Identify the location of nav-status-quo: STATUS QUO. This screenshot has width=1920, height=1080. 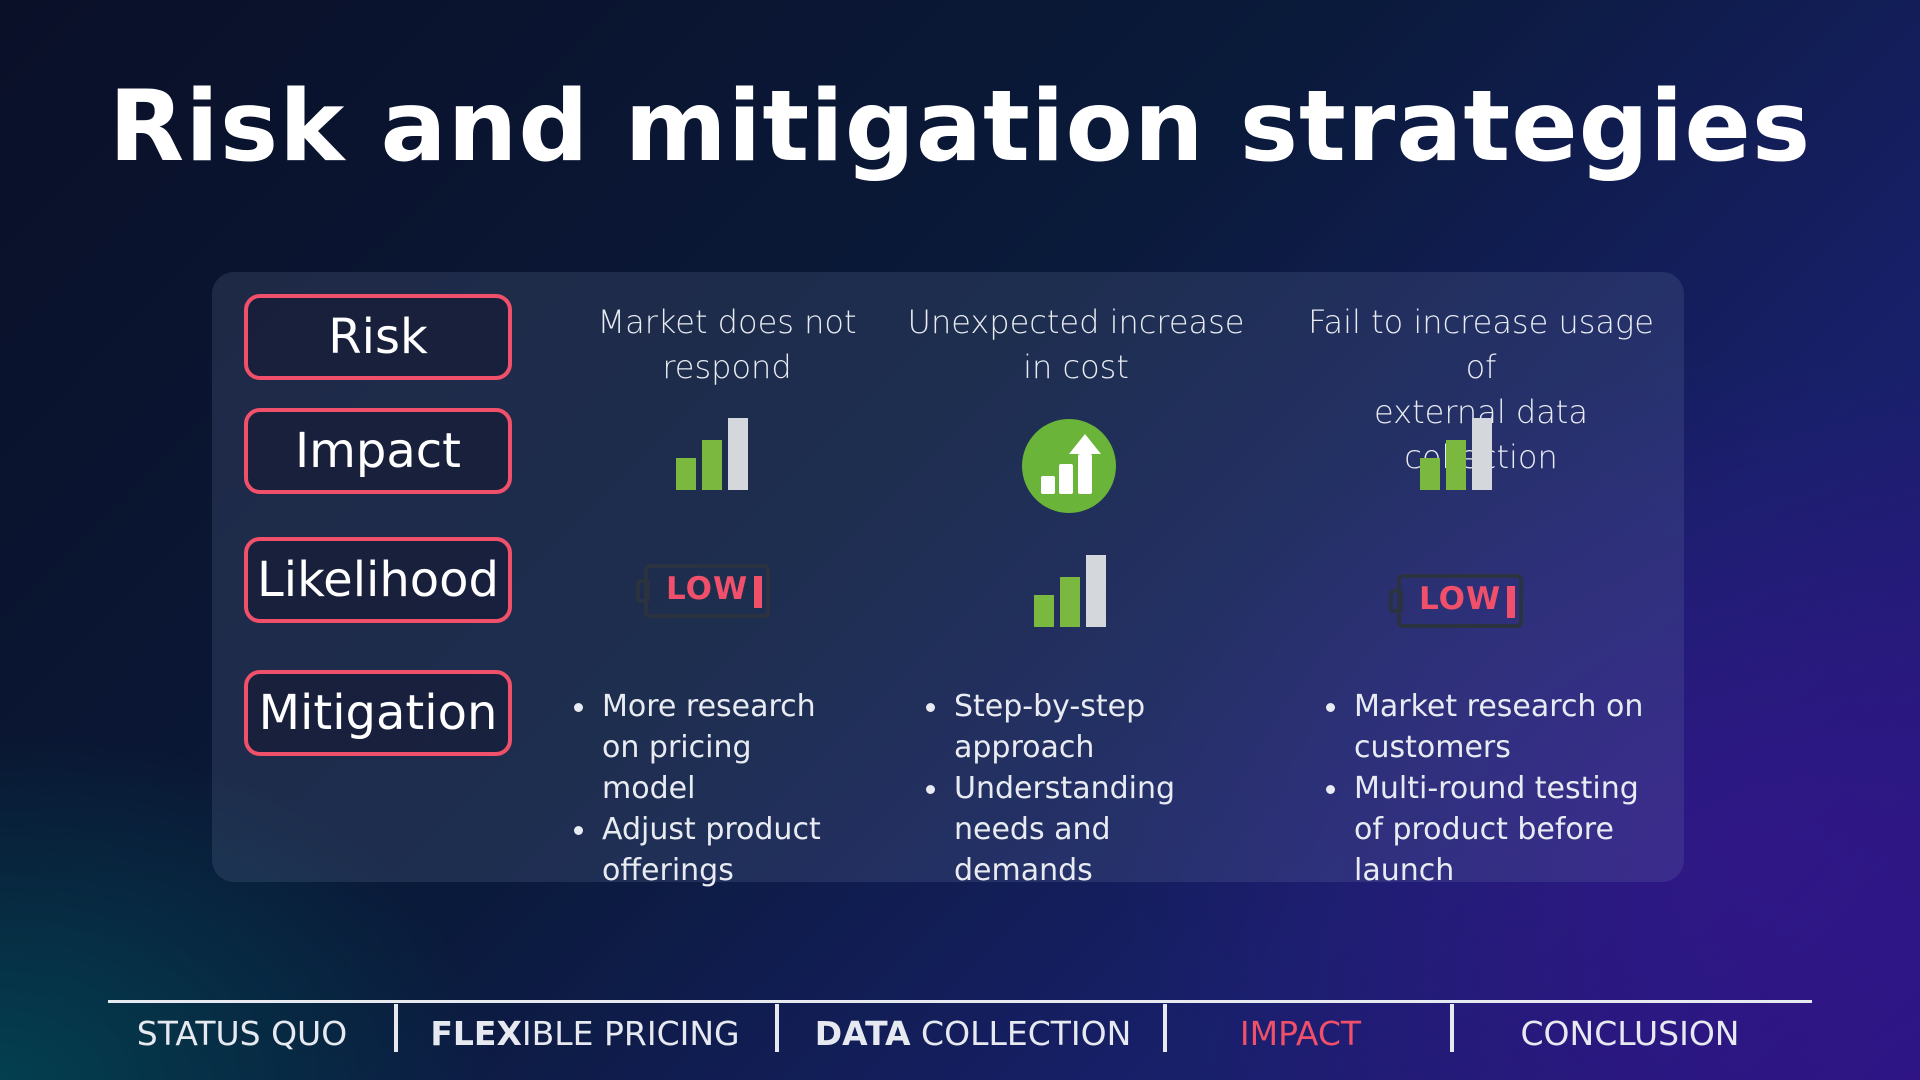
(242, 1033).